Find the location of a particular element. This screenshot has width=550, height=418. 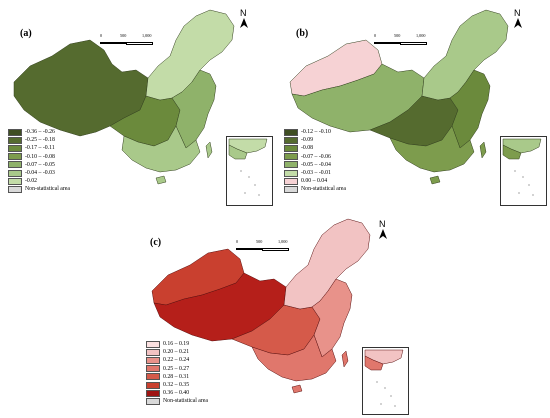

legend-row: -0.07 – -0.06 is located at coordinates (315, 157).